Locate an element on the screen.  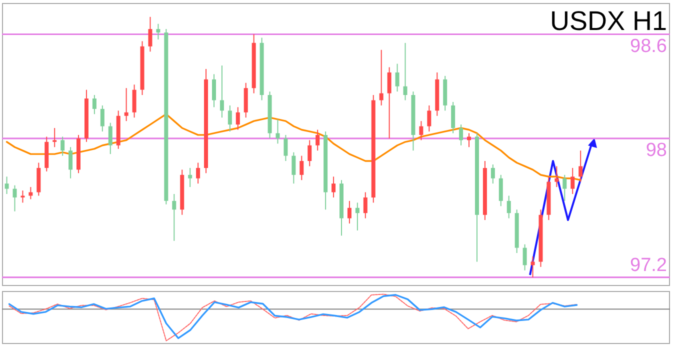
ref-line-label: 97.2 is located at coordinates (648, 265).